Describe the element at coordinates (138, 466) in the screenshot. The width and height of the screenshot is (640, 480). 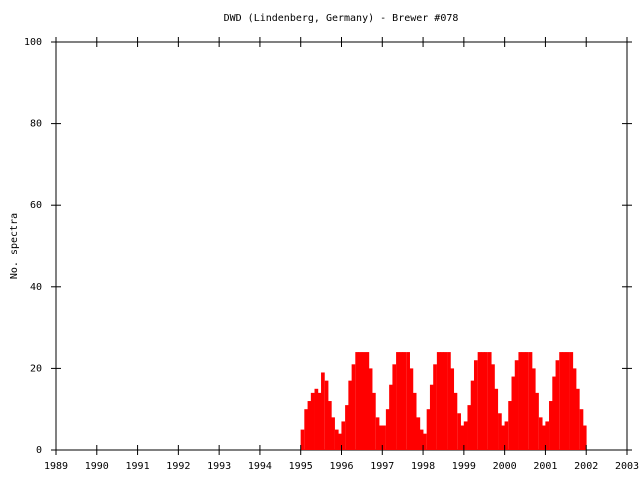
I see `x-tick-label: 1991` at that location.